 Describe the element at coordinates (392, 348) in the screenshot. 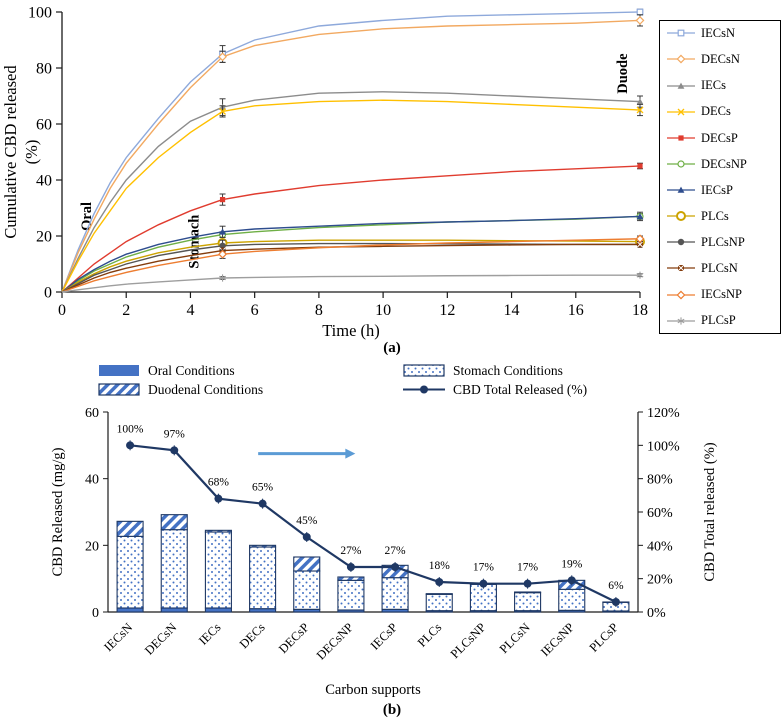

I see `caption-a: (a)` at that location.